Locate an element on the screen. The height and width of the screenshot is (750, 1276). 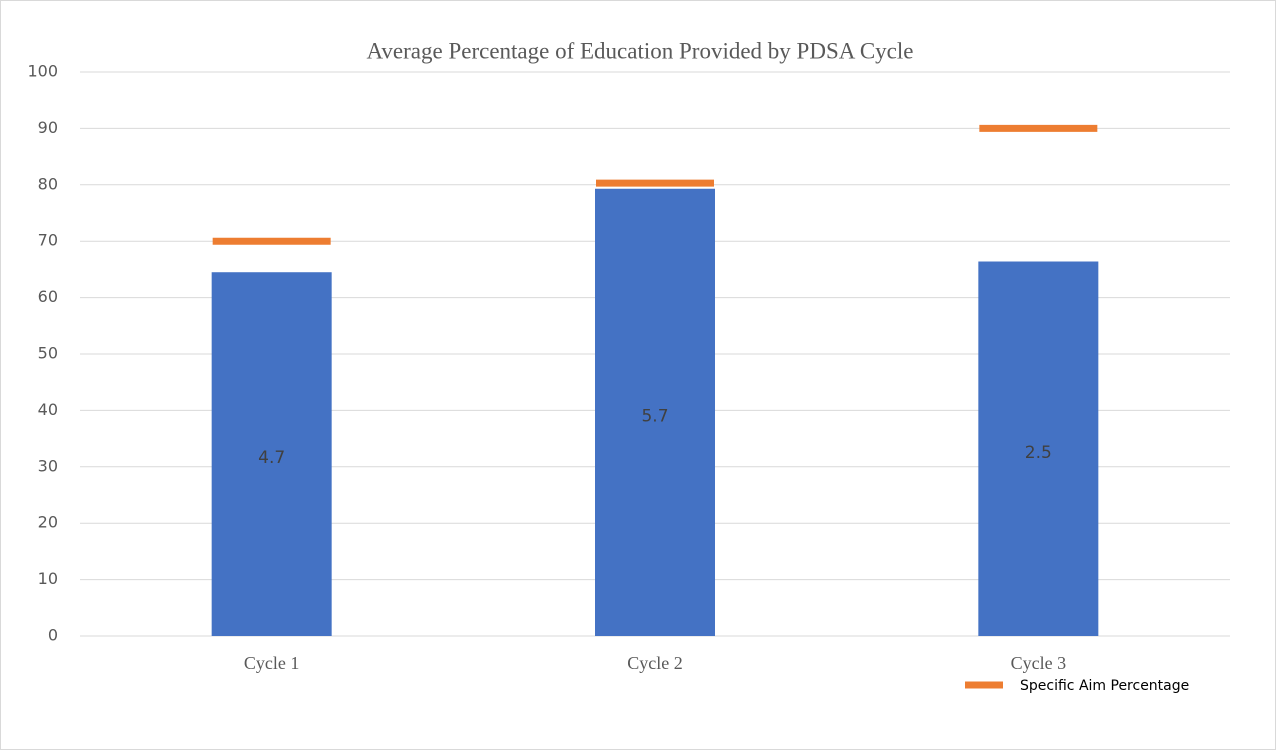
y-tick-label: 80 is located at coordinates (48, 183).